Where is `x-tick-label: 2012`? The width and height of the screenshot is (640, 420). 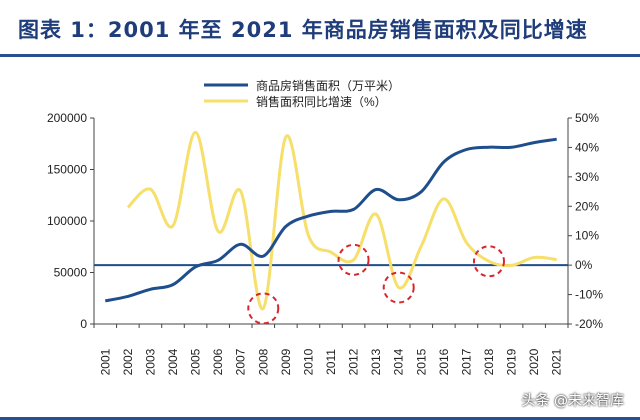
x-tick-label: 2012 is located at coordinates (354, 361).